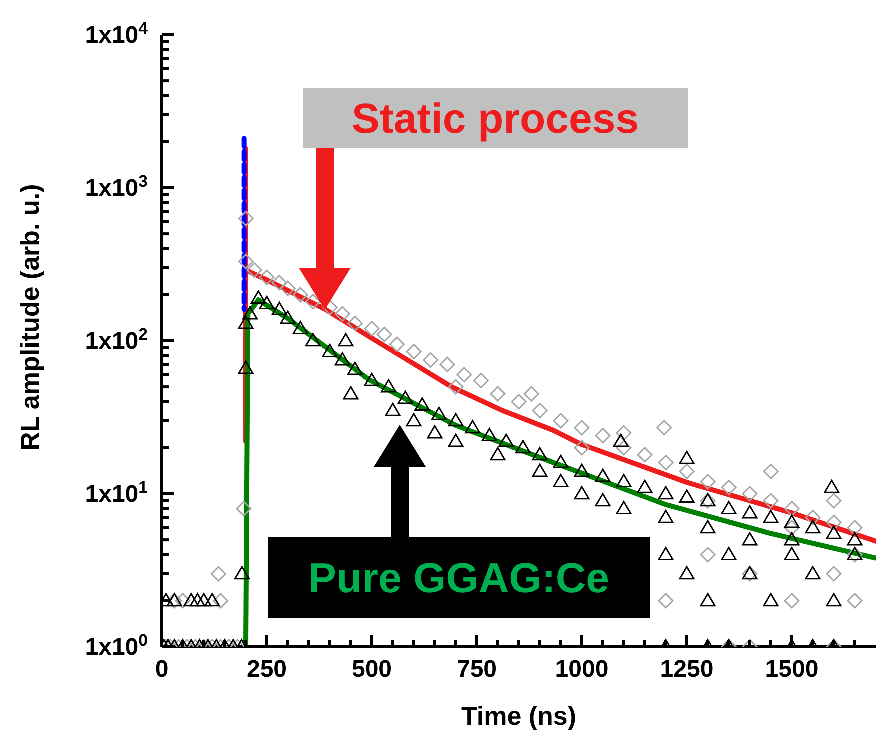 This screenshot has height=746, width=887. I want to click on y-tick-label: 1x10$^{4}$, so click(117, 33).